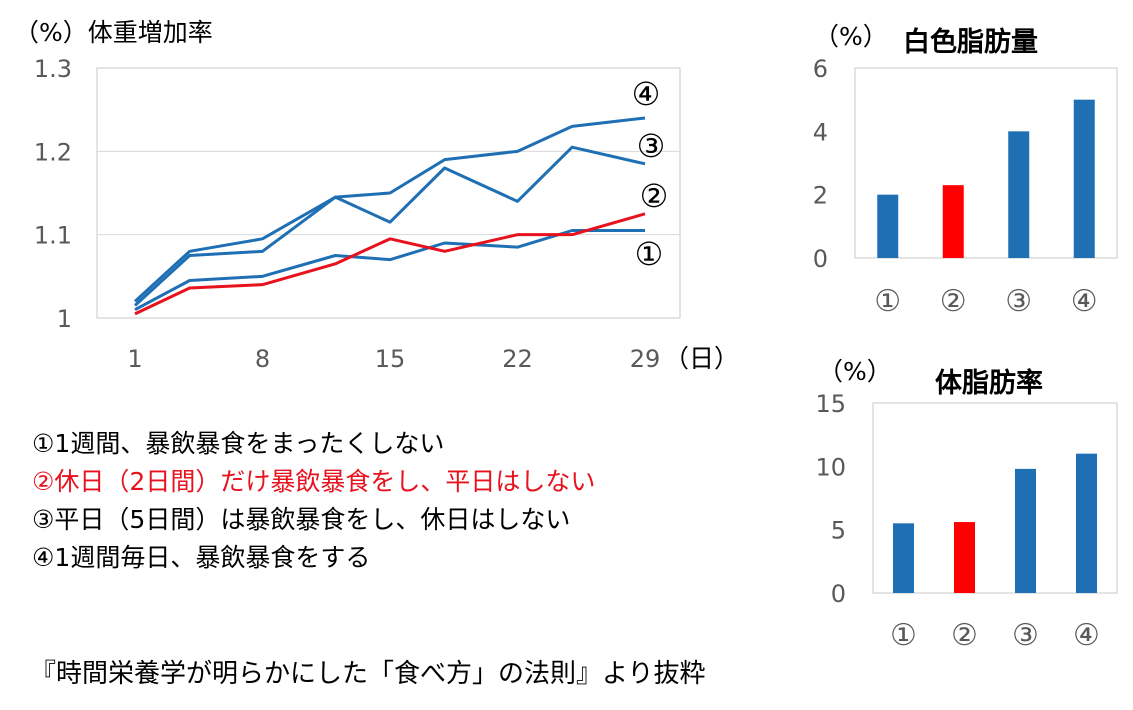  What do you see at coordinates (53, 152) in the screenshot?
I see `line-chart-y-tick-label: 1.2` at bounding box center [53, 152].